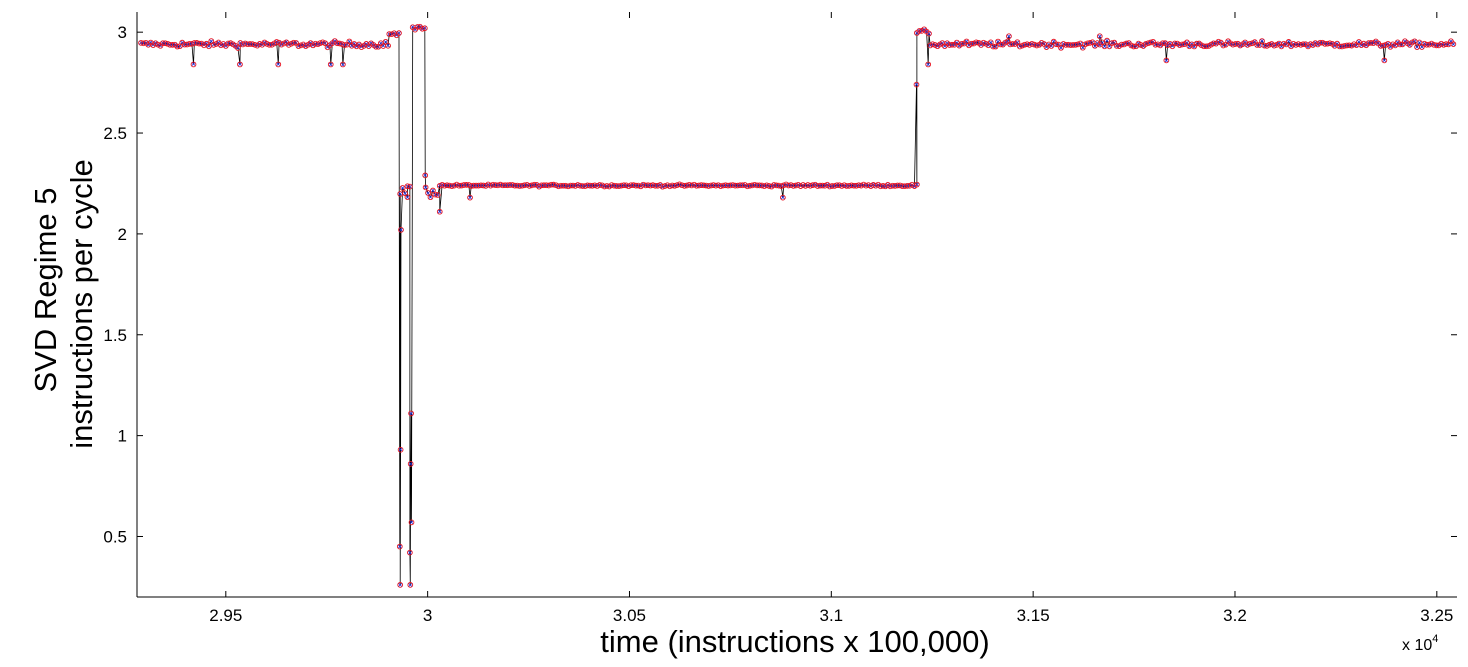 The width and height of the screenshot is (1468, 667). What do you see at coordinates (1235, 615) in the screenshot?
I see `x-tick-label: 3.2` at bounding box center [1235, 615].